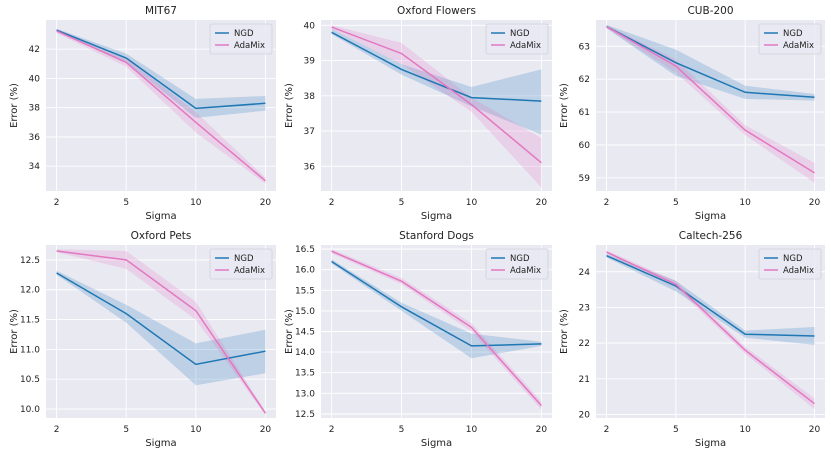  Describe the element at coordinates (305, 415) in the screenshot. I see `y-tick-label: 12.5` at that location.